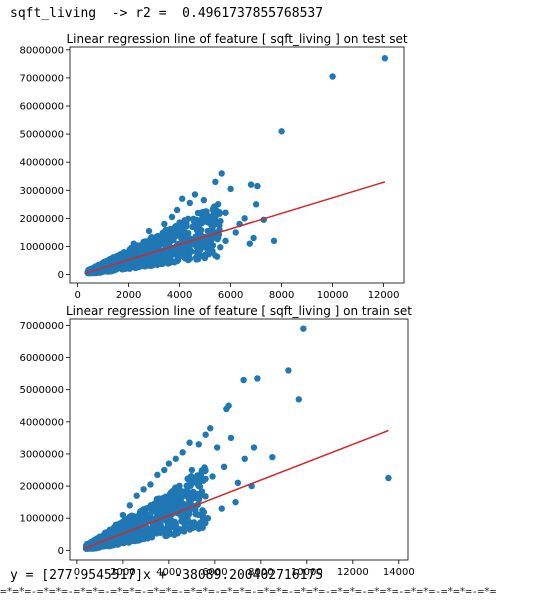 This screenshot has height=600, width=539. I want to click on x-tick-label: 6000, so click(230, 295).